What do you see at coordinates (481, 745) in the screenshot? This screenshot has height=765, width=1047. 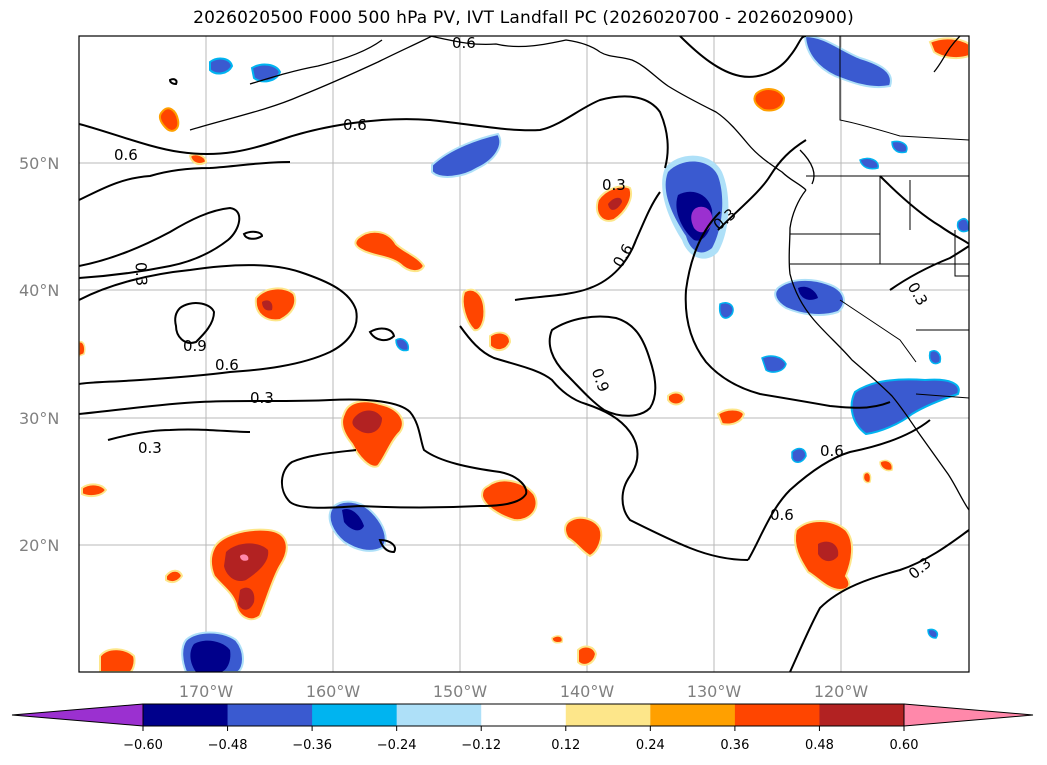 I see `colorbar-tick-label: −0.12` at bounding box center [481, 745].